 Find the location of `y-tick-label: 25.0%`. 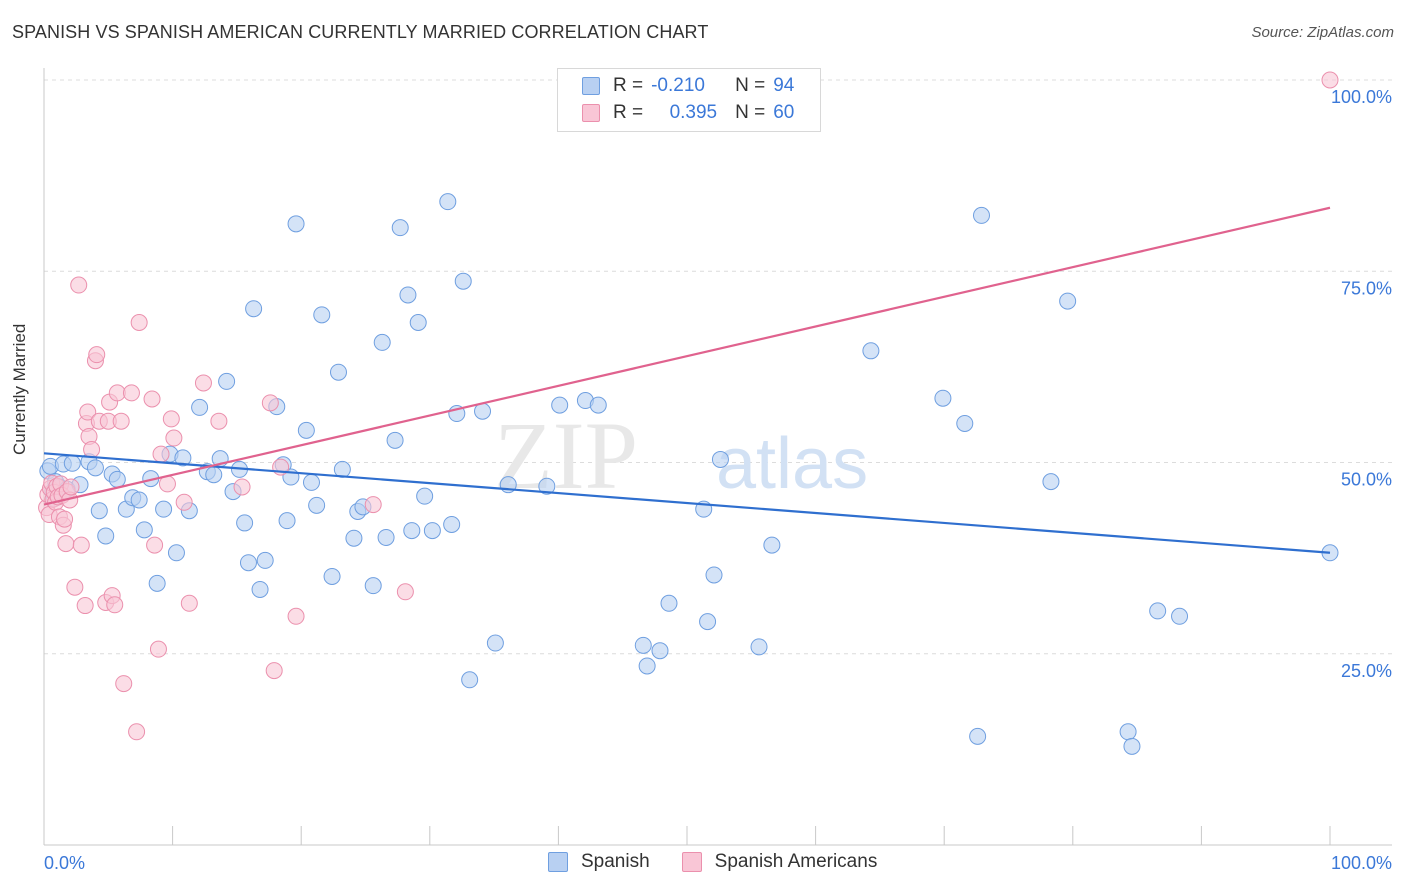

y-tick-label: 25.0% is located at coordinates (1366, 671).